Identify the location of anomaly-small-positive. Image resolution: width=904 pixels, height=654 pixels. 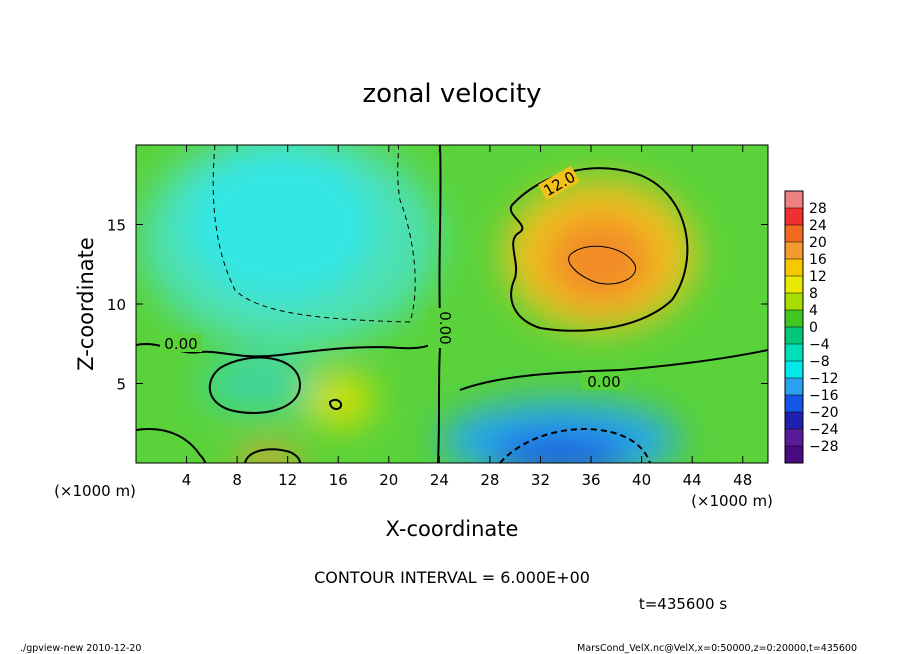
(340, 400).